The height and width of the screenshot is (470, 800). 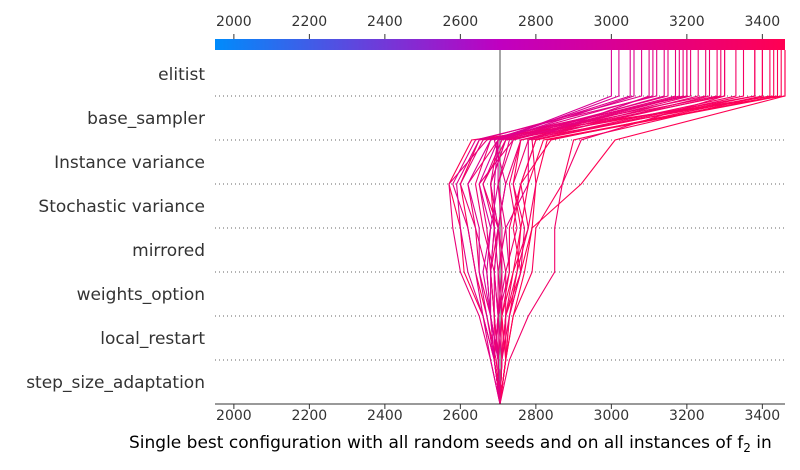 What do you see at coordinates (168, 251) in the screenshot?
I see `feature-label: mirrored` at bounding box center [168, 251].